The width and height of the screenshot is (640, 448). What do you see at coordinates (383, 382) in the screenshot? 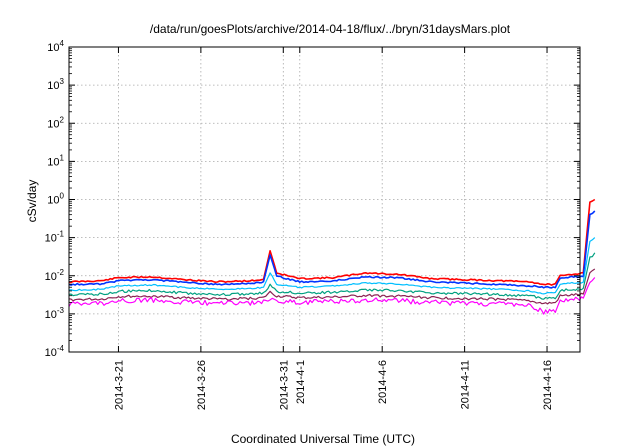
I see `x-tick-label: 2014-4-6` at bounding box center [383, 382].